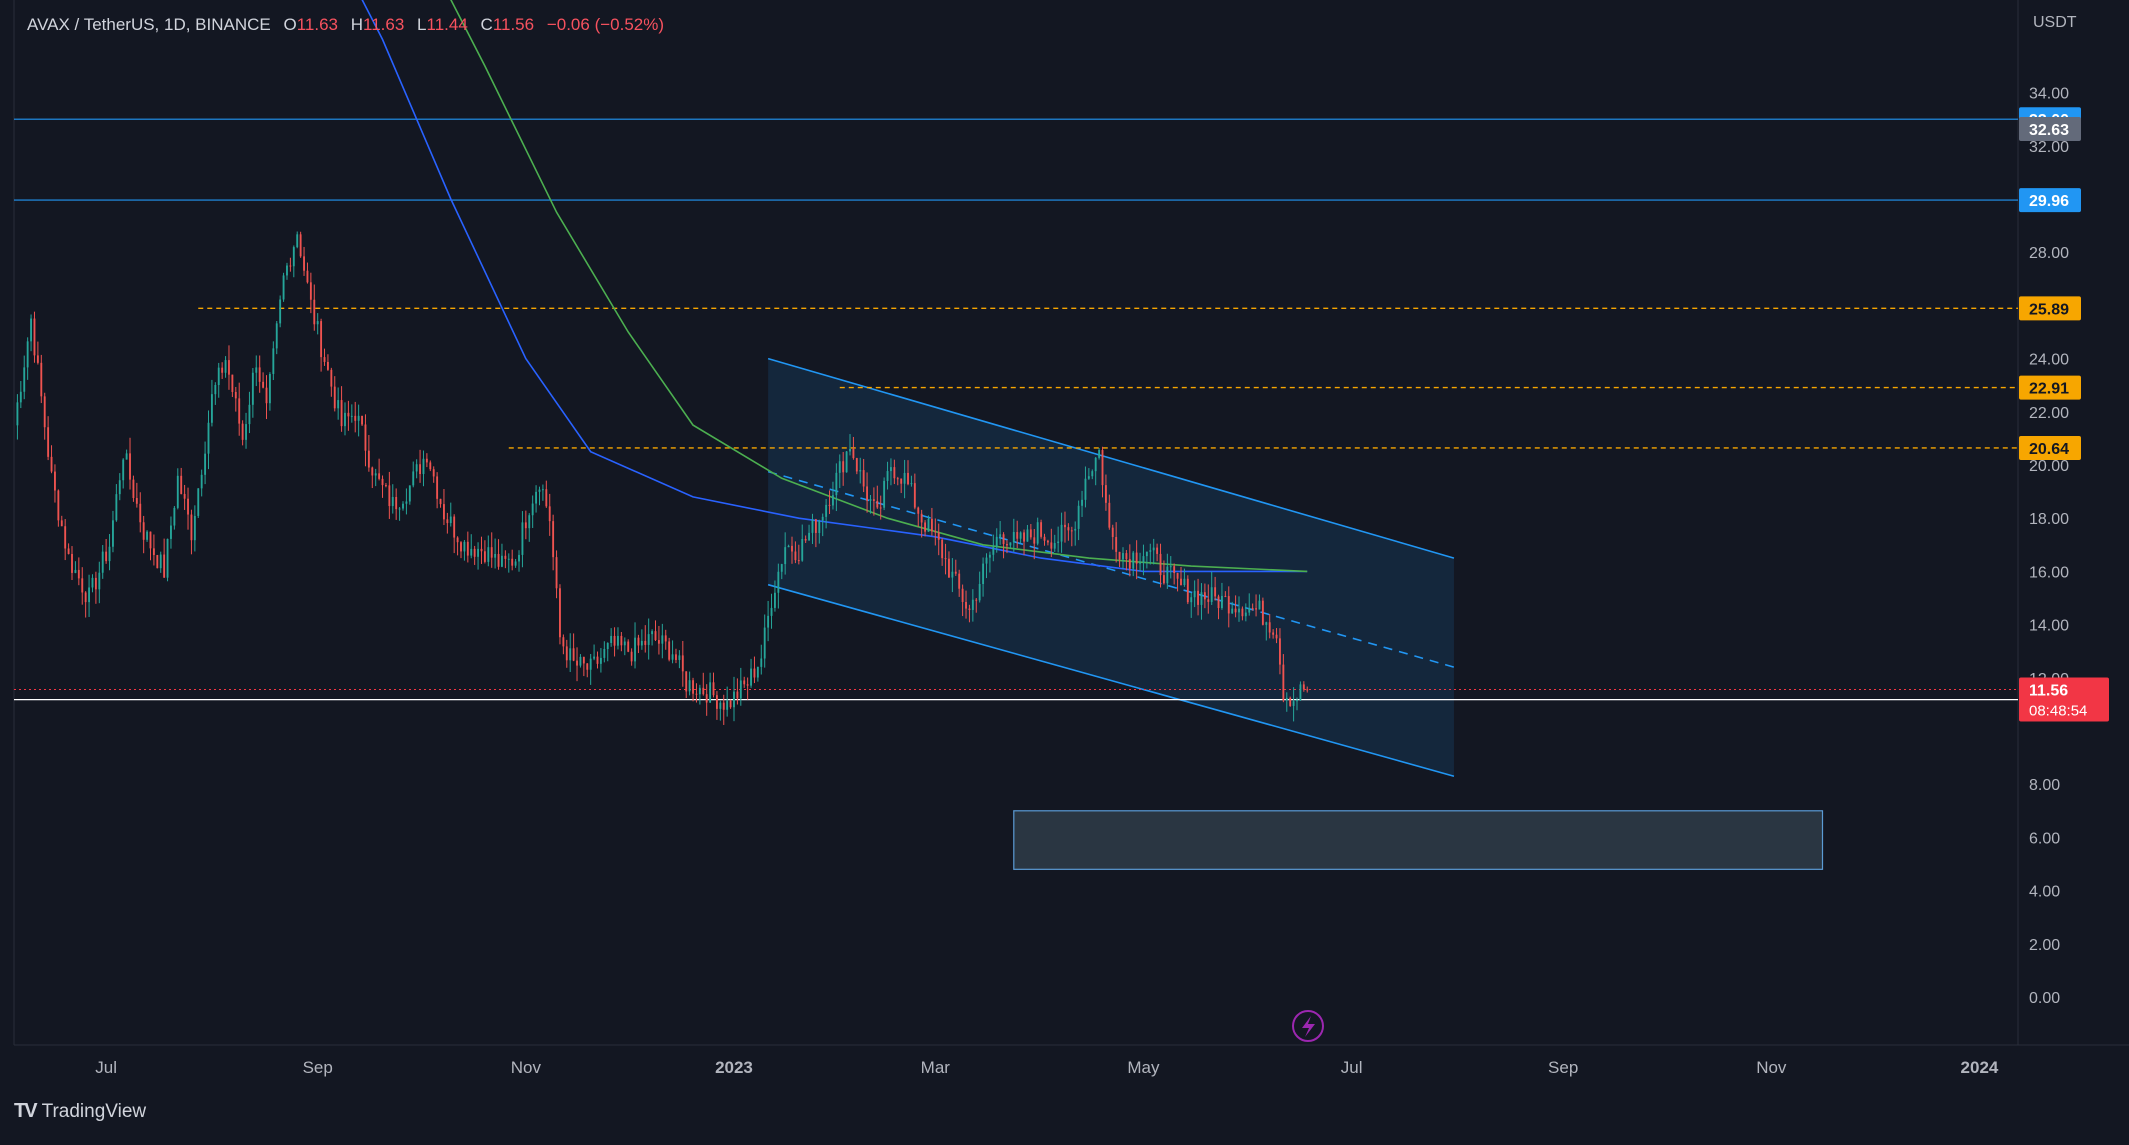 This screenshot has height=1145, width=2129. I want to click on y-tick-label: 18.00, so click(2049, 519).